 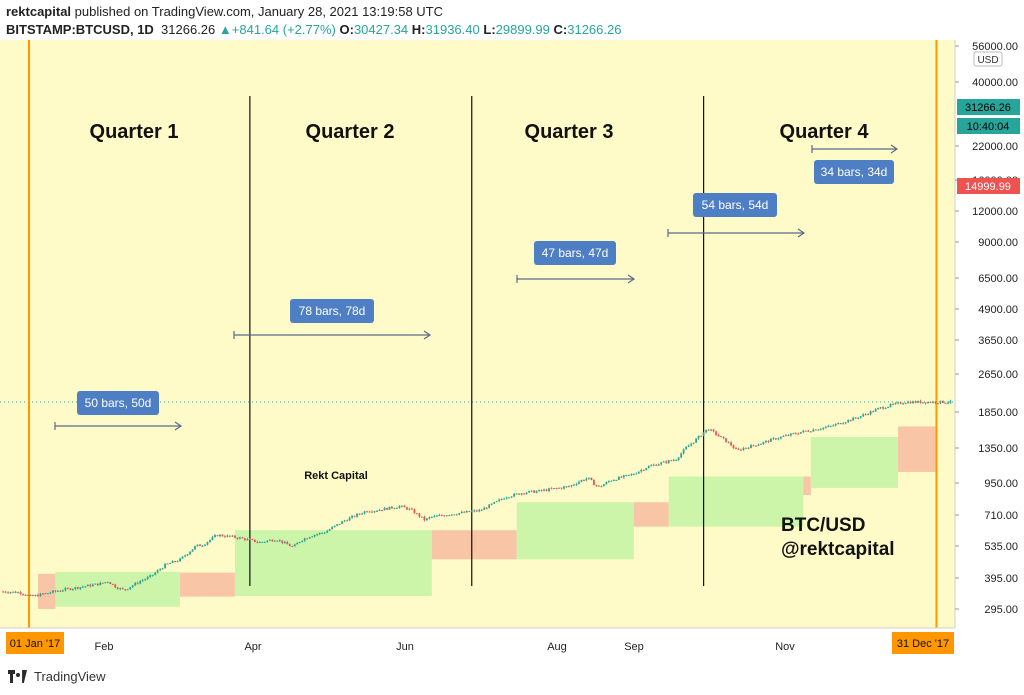 I want to click on price-tick-label: 295.00, so click(x=1001, y=610).